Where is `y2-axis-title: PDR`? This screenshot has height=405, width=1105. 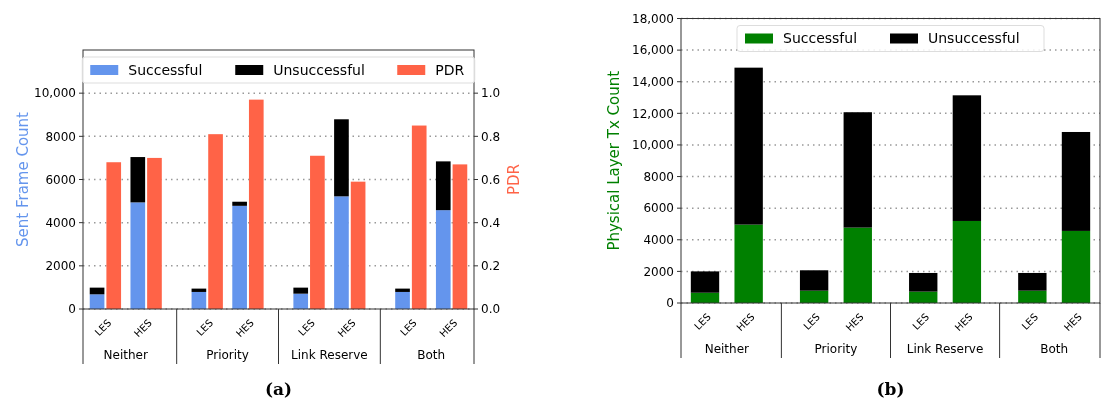 y2-axis-title: PDR is located at coordinates (514, 179).